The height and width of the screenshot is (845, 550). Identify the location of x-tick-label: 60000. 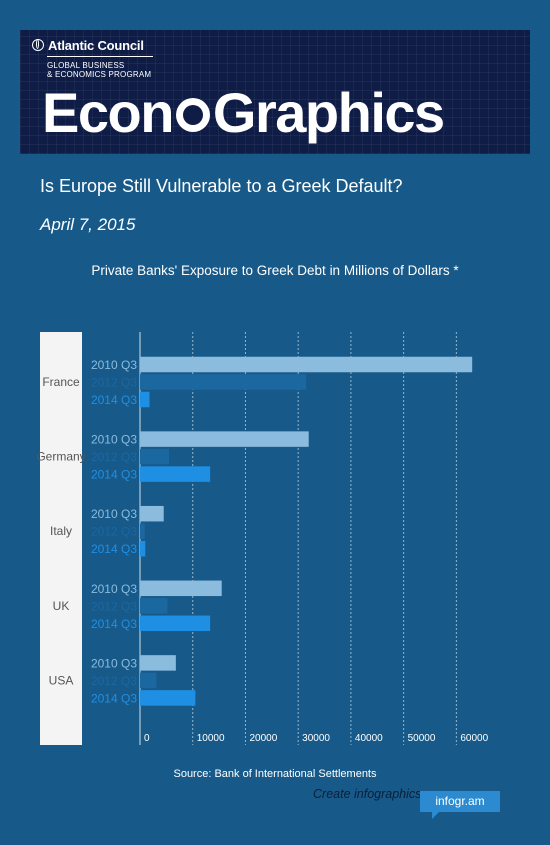
(474, 738).